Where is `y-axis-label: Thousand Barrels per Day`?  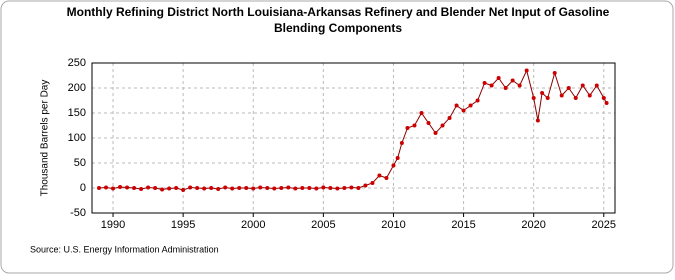 y-axis-label: Thousand Barrels per Day is located at coordinates (45, 138).